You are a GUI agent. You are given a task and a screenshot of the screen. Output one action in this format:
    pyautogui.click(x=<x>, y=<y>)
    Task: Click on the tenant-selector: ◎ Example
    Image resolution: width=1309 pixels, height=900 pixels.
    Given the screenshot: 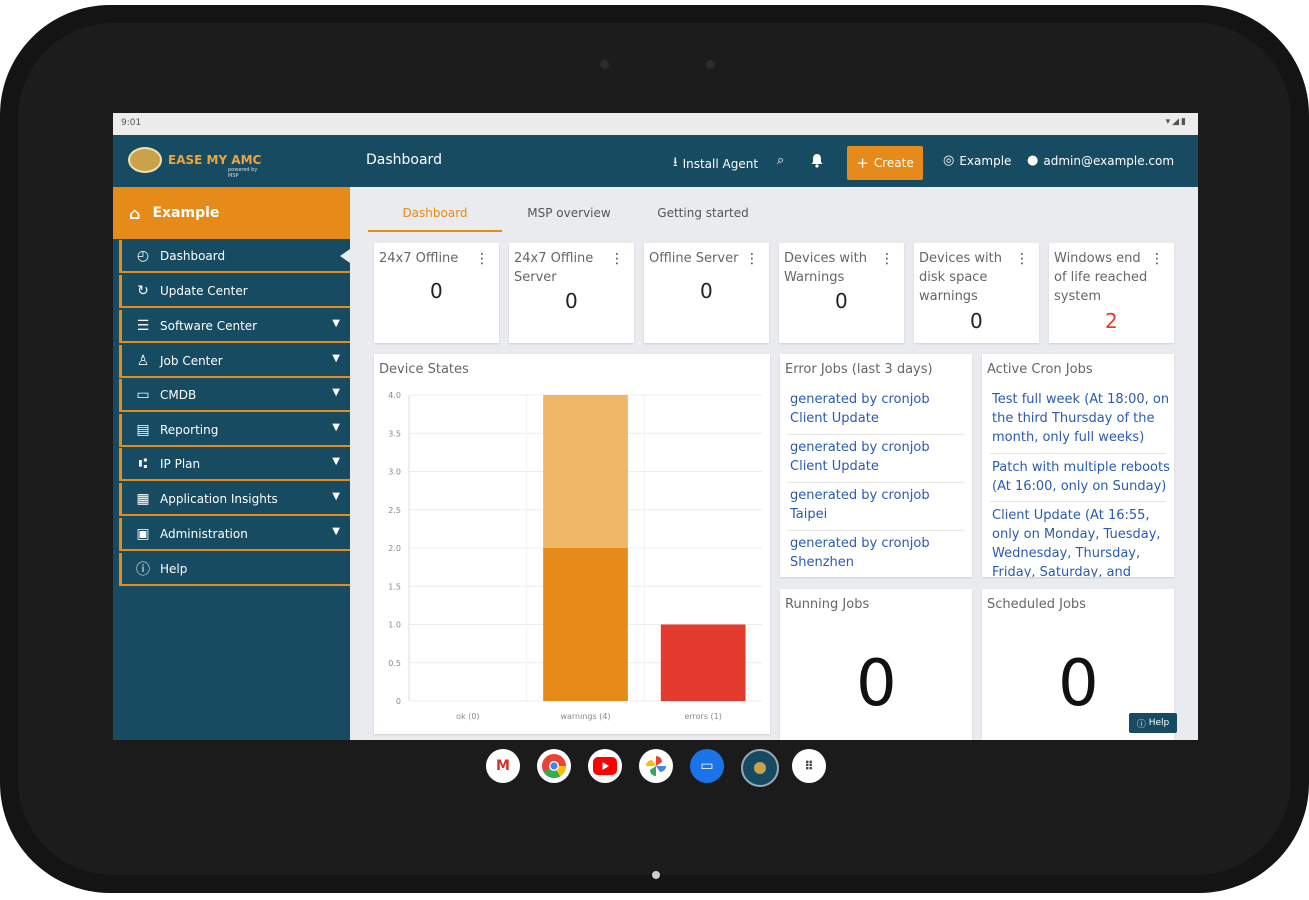 What is the action you would take?
    pyautogui.click(x=977, y=160)
    